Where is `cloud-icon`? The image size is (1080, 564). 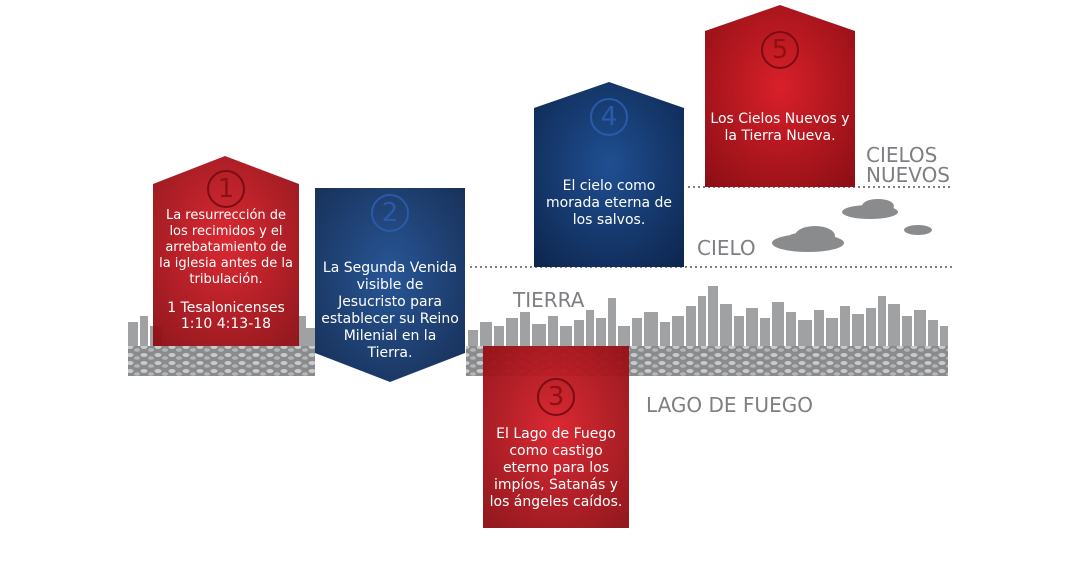
cloud-icon is located at coordinates (852, 225).